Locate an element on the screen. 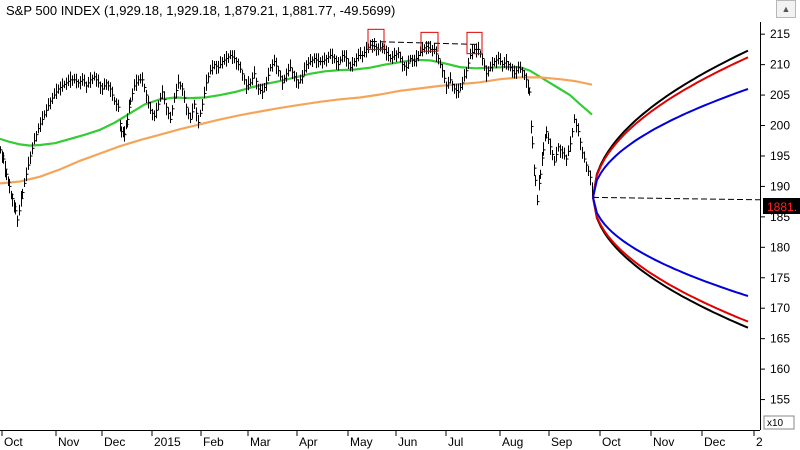 The width and height of the screenshot is (800, 450). x-tick-label: Sep is located at coordinates (562, 442).